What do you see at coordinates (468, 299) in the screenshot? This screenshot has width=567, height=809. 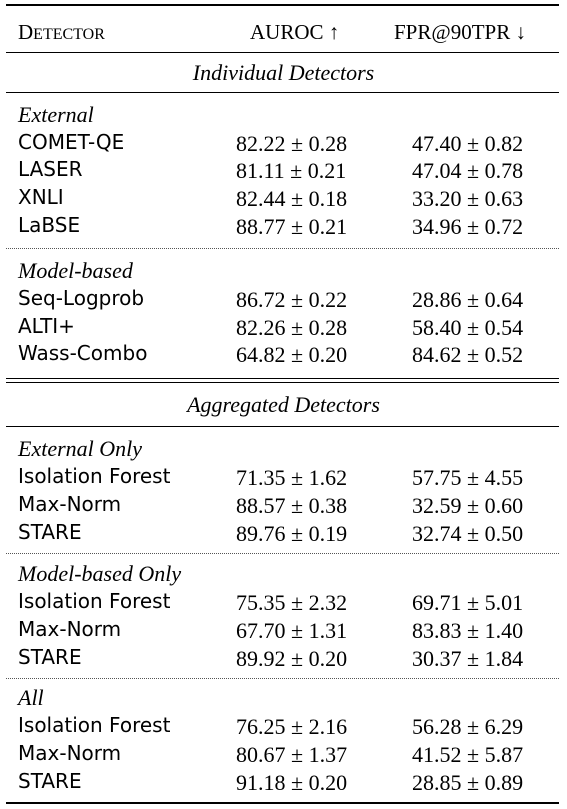 I see `row-fpr: 28.86 ± 0.64` at bounding box center [468, 299].